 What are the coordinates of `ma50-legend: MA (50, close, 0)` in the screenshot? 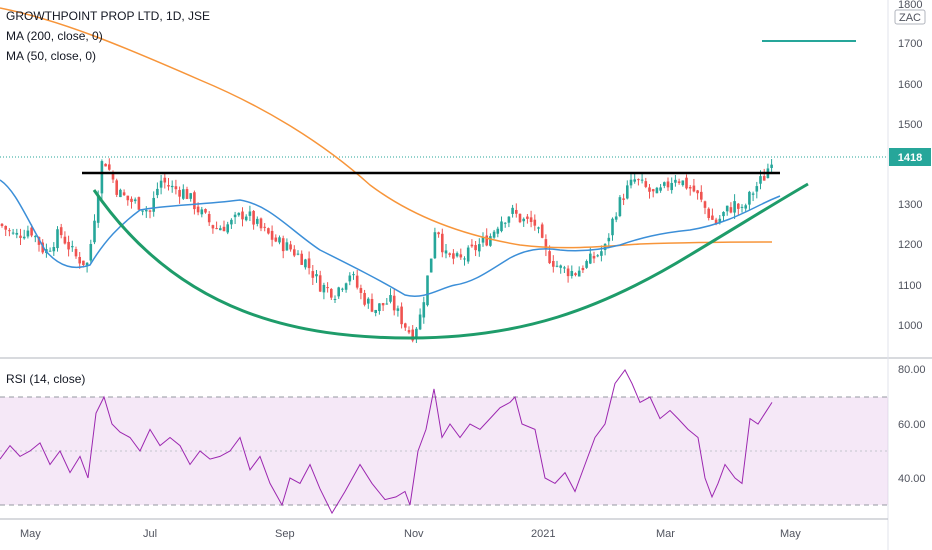 It's located at (51, 56).